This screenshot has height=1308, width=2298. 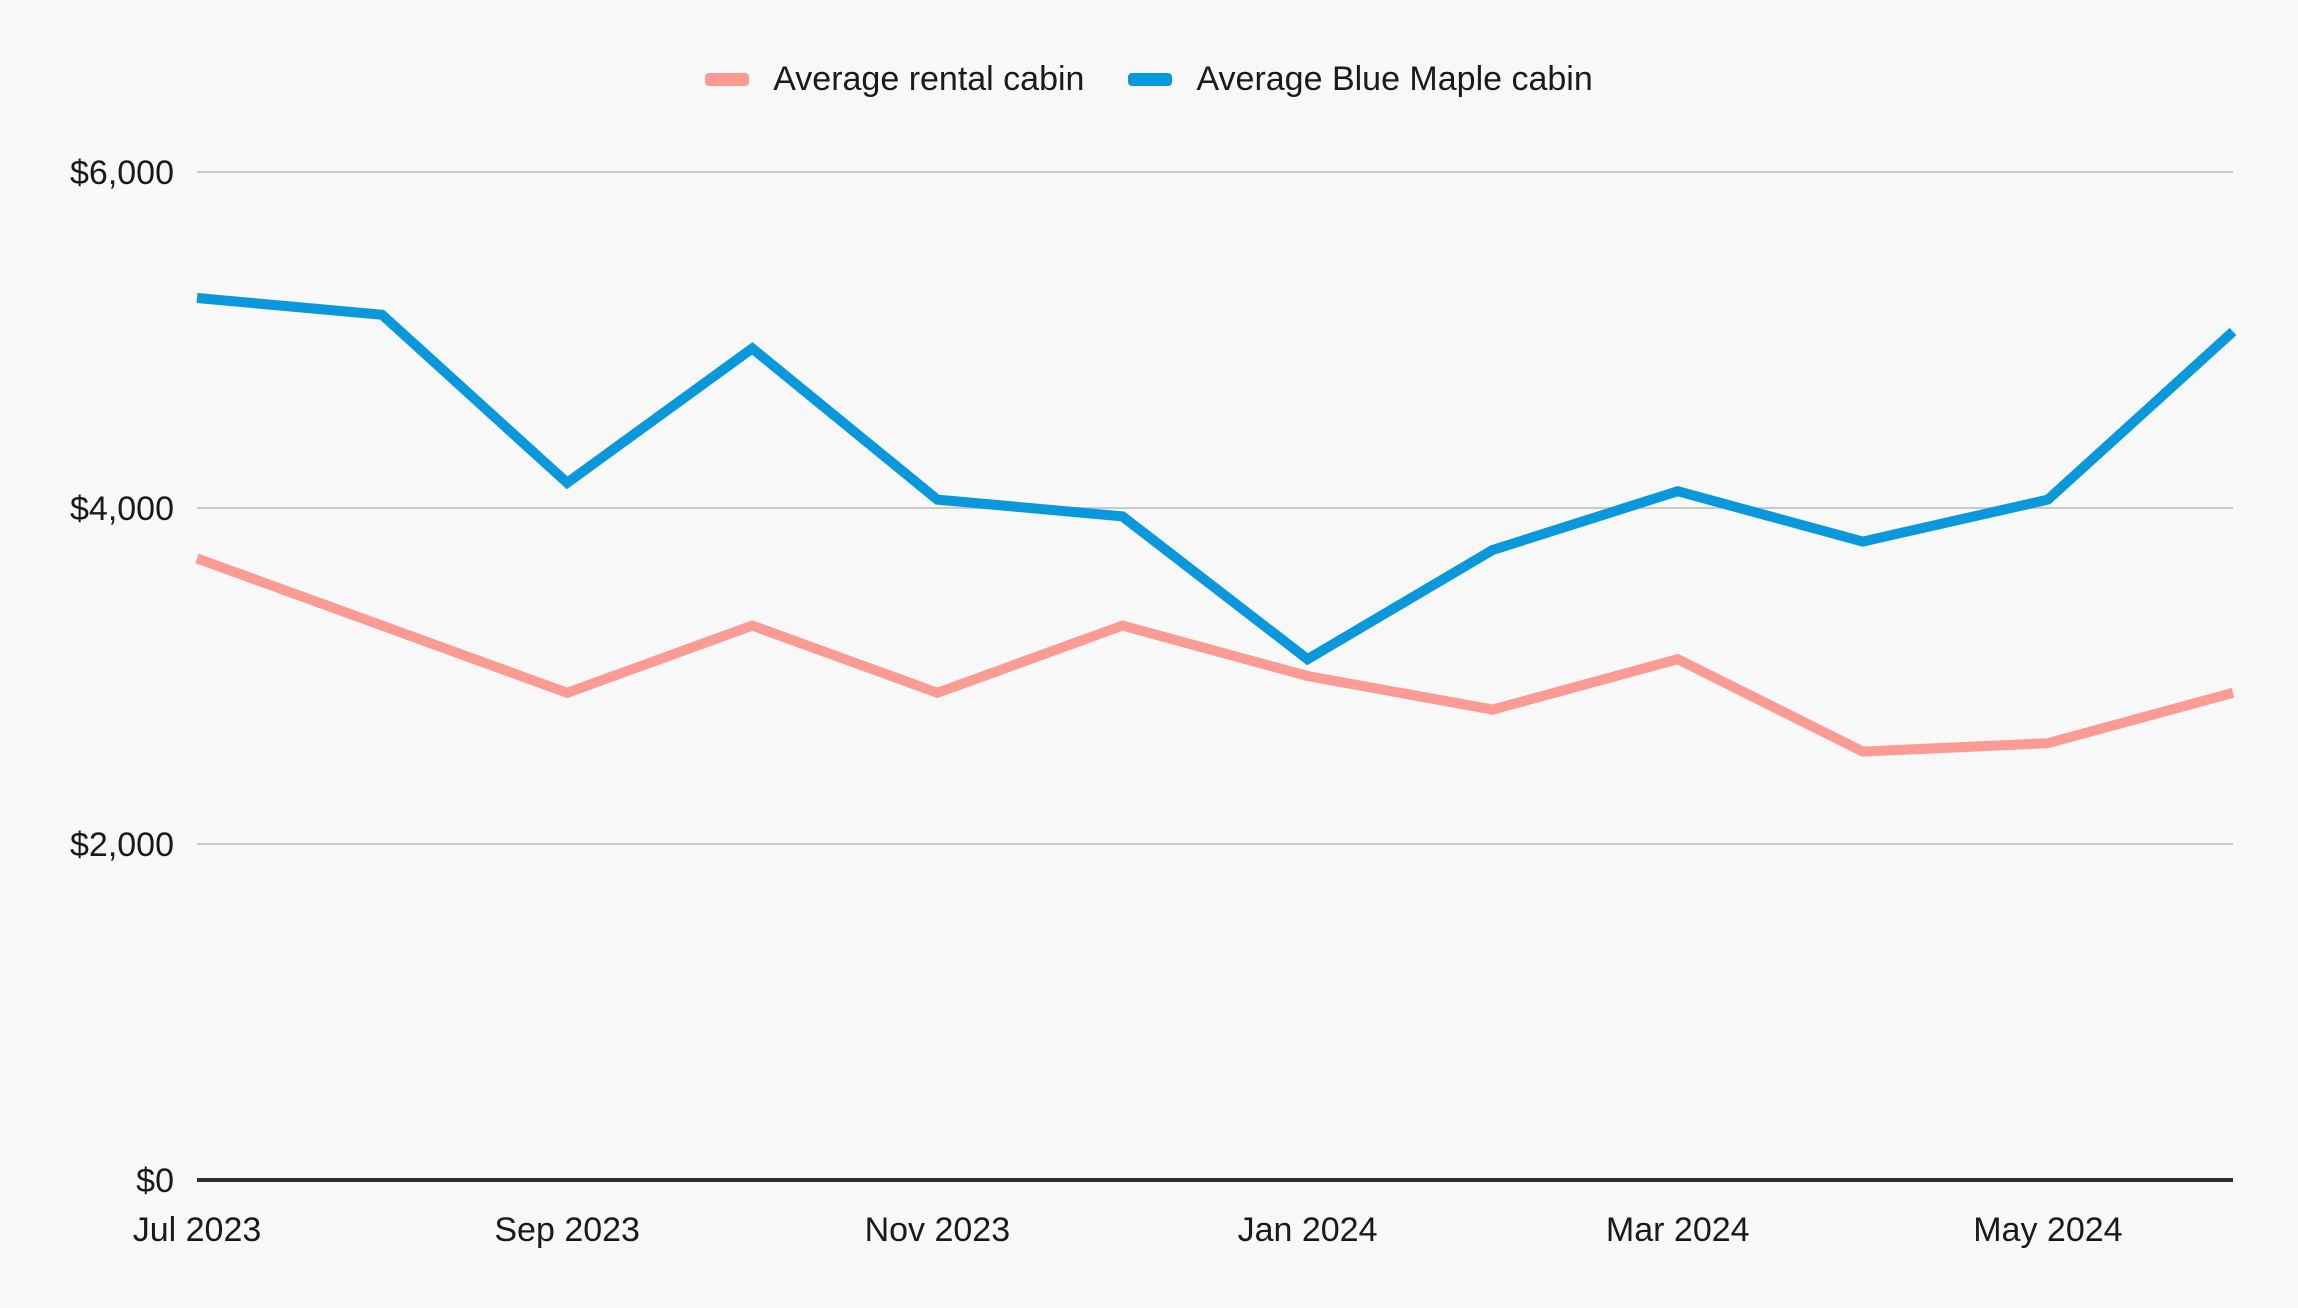 What do you see at coordinates (567, 1230) in the screenshot?
I see `x-tick-label: Sep 2023` at bounding box center [567, 1230].